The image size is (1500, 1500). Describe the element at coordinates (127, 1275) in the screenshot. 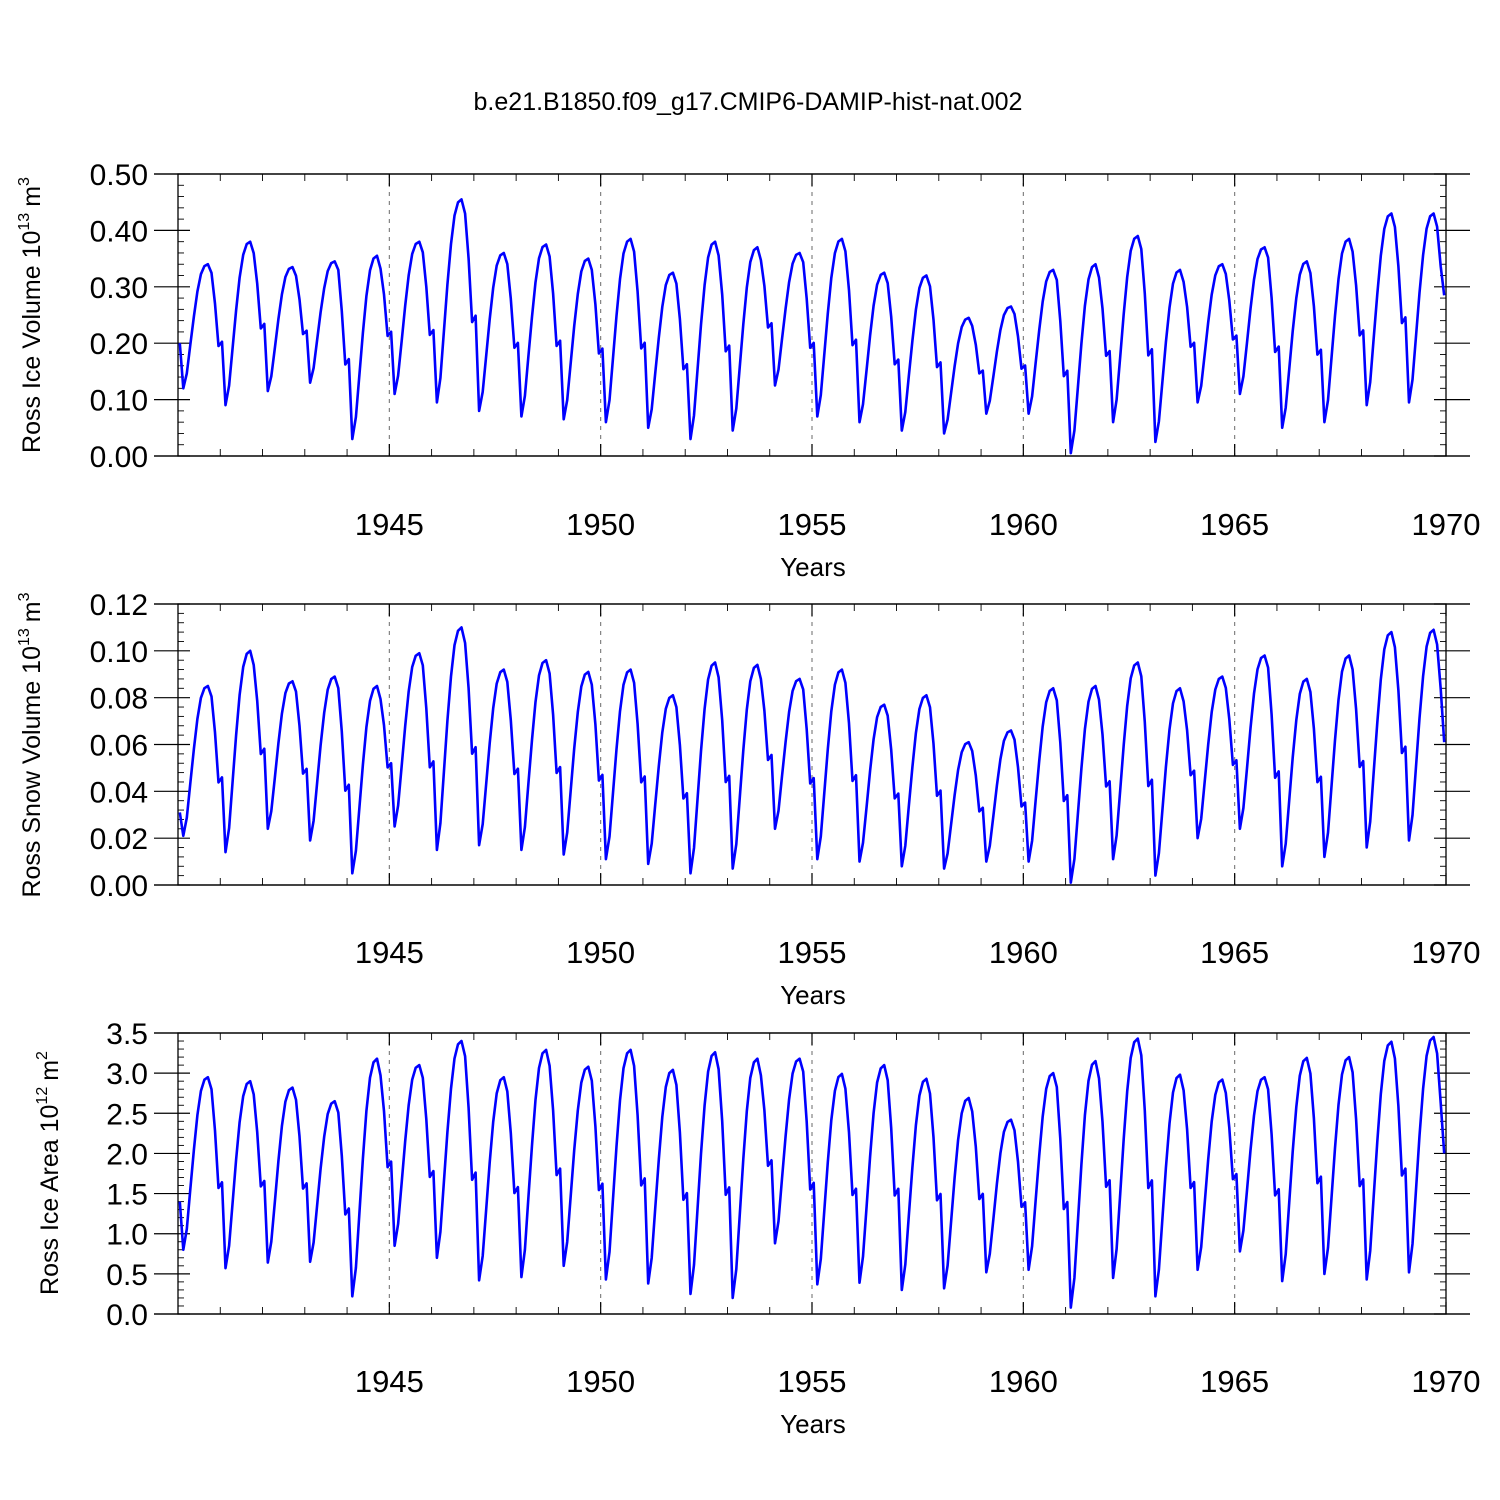

I see `y-tick-label: 0.5` at that location.